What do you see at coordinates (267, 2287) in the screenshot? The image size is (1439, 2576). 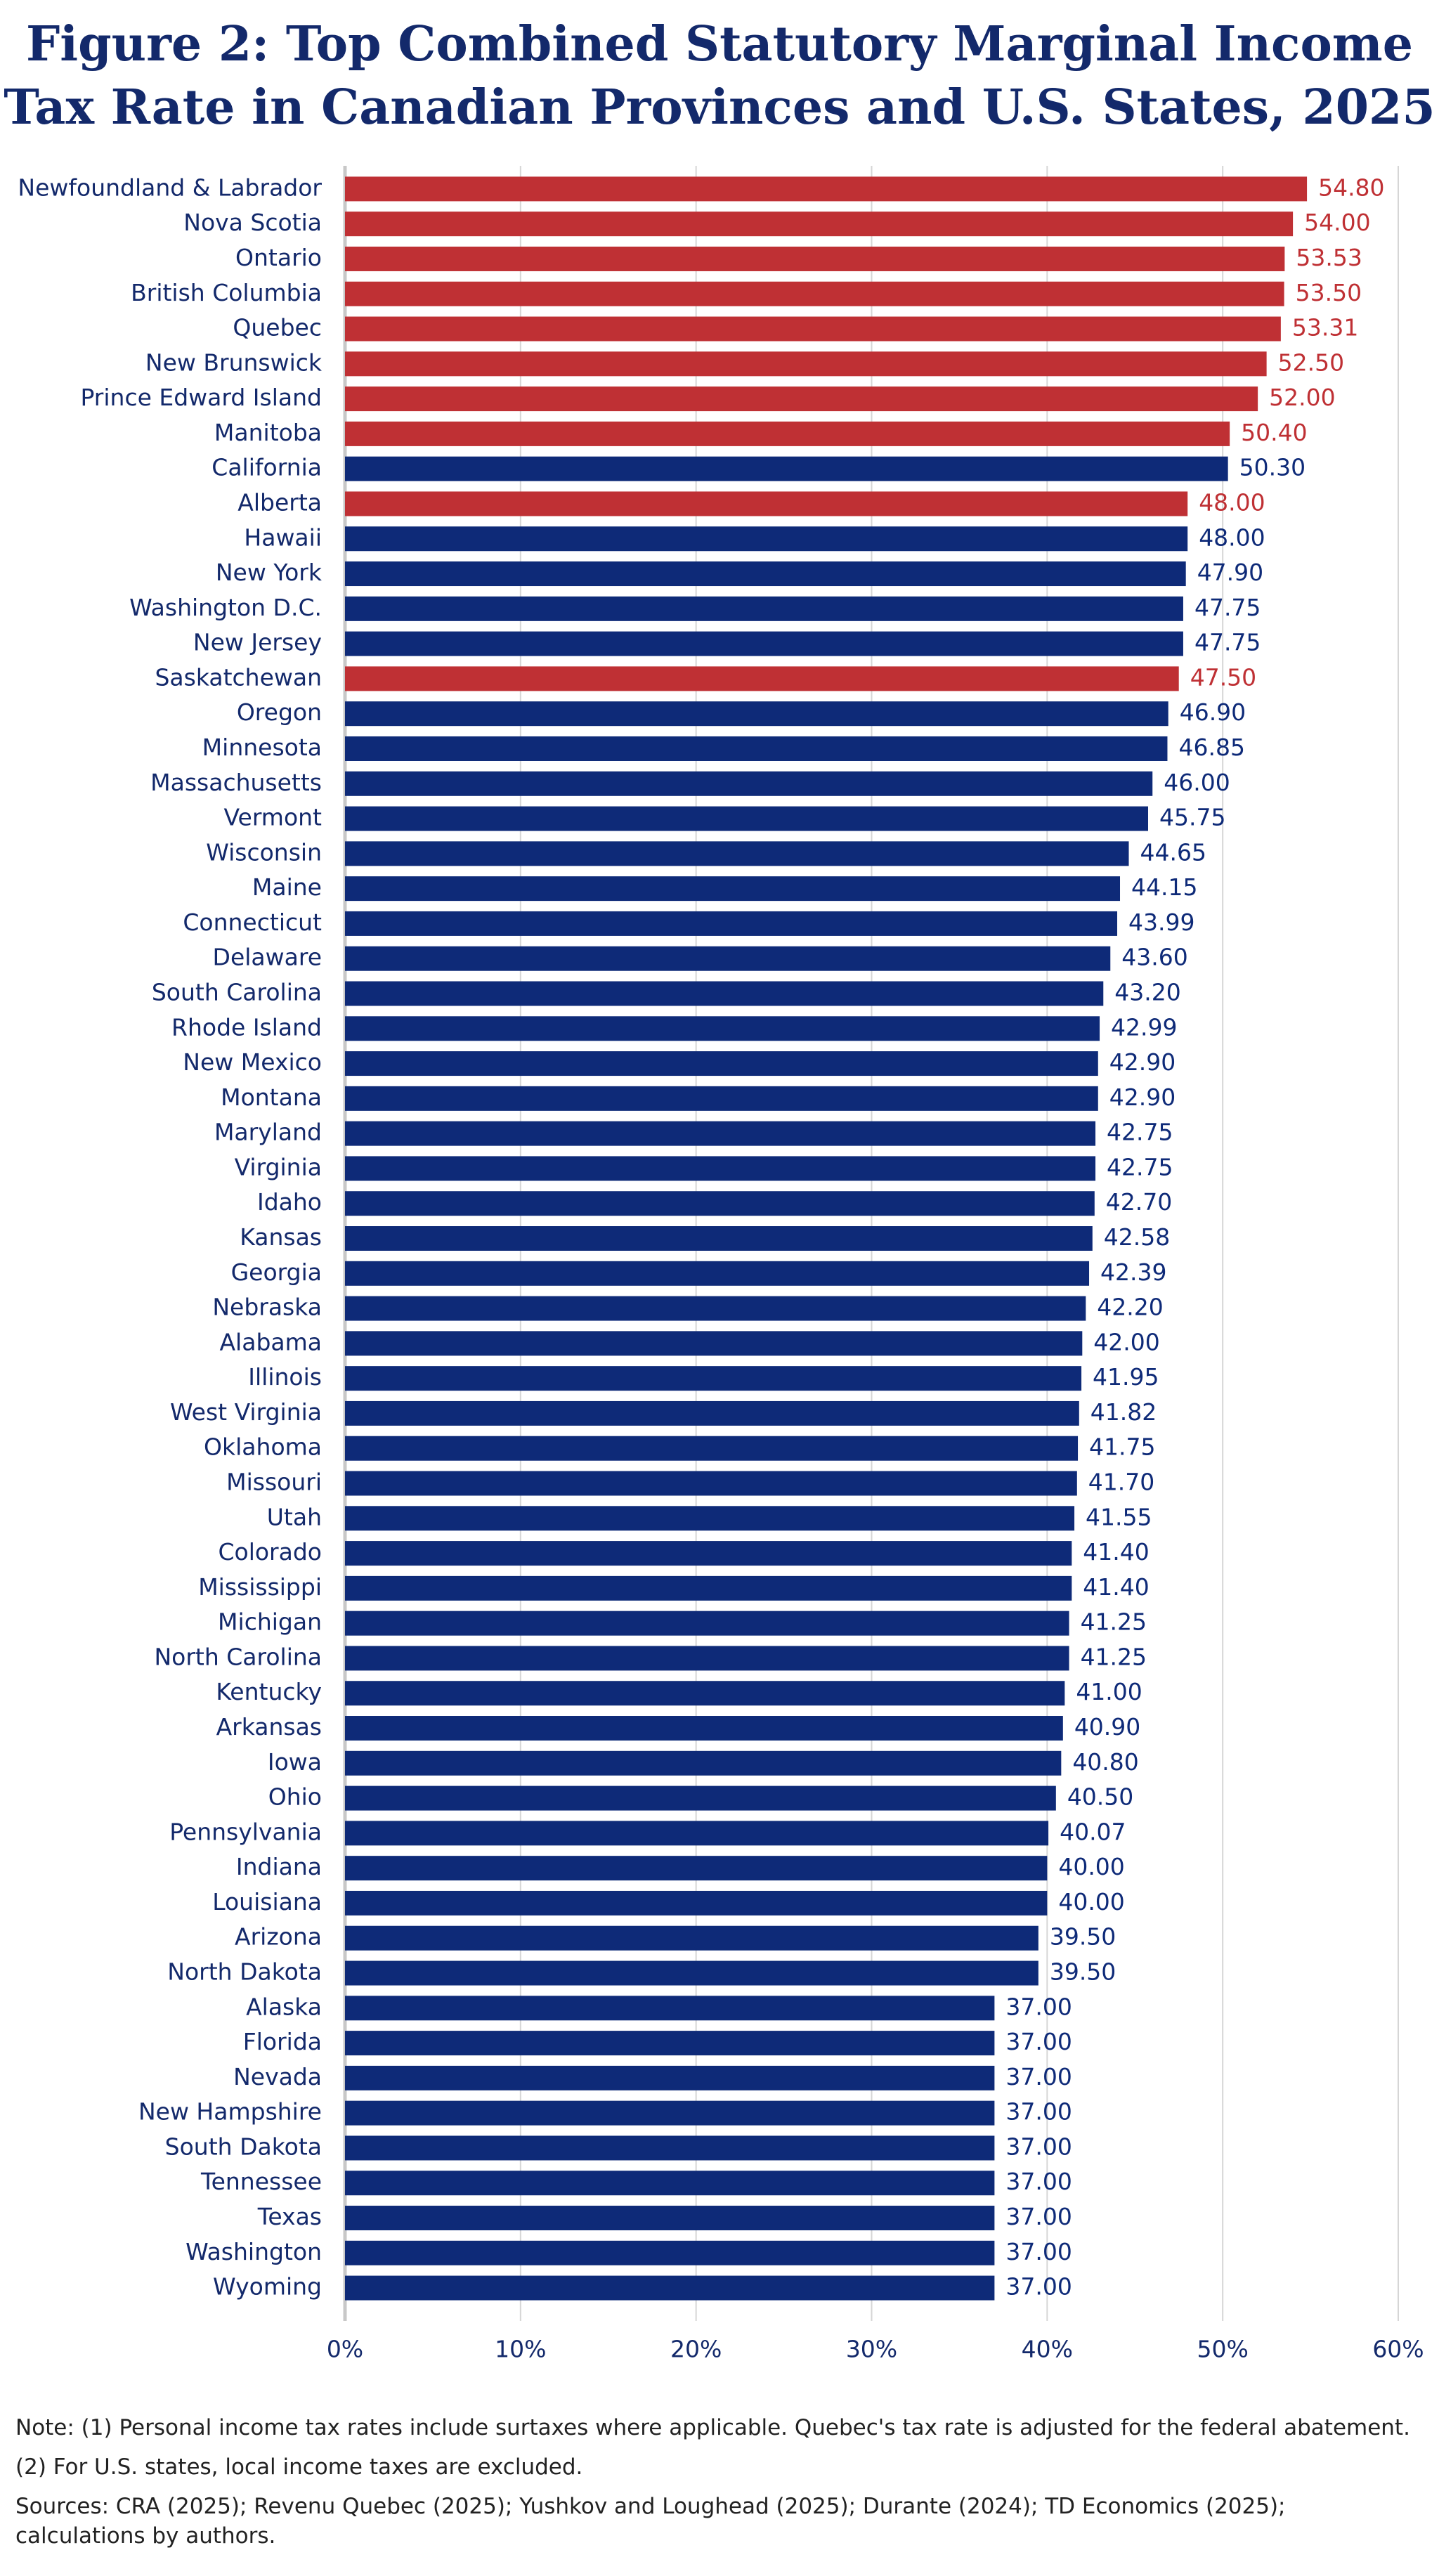 I see `y-tick-label: Wyoming` at bounding box center [267, 2287].